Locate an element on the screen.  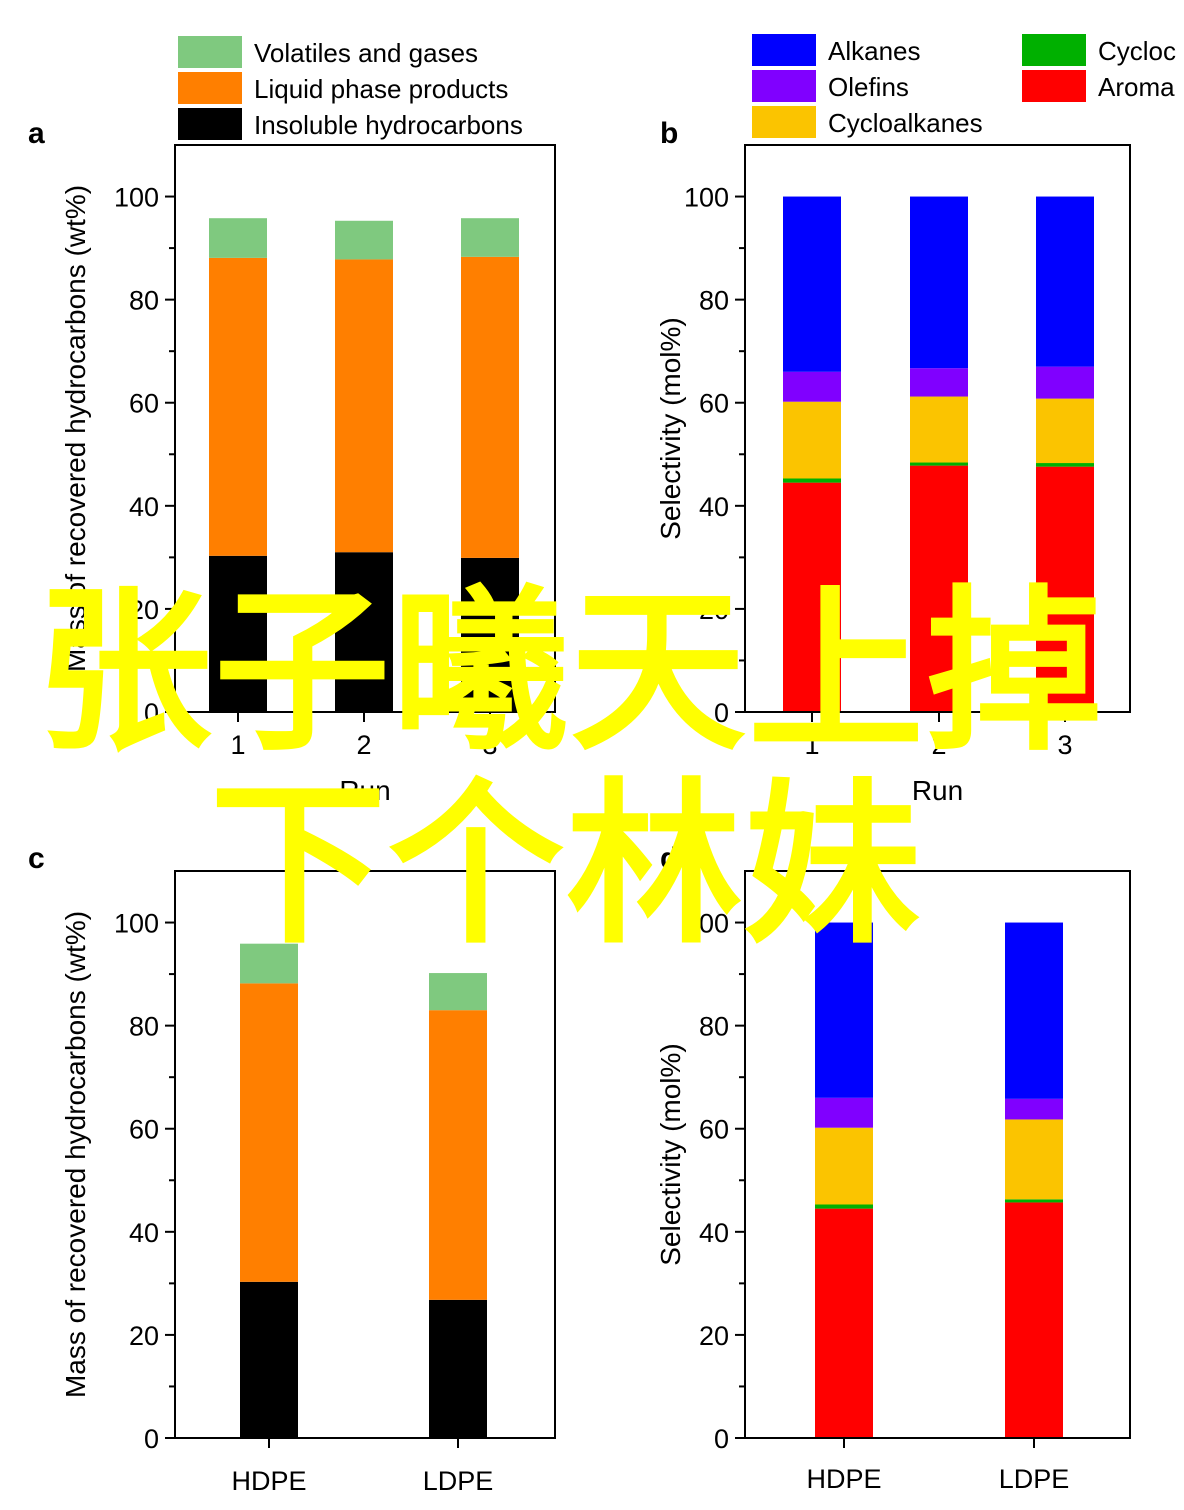
bar-b-1-cycloalkanes is located at coordinates (812, 440).